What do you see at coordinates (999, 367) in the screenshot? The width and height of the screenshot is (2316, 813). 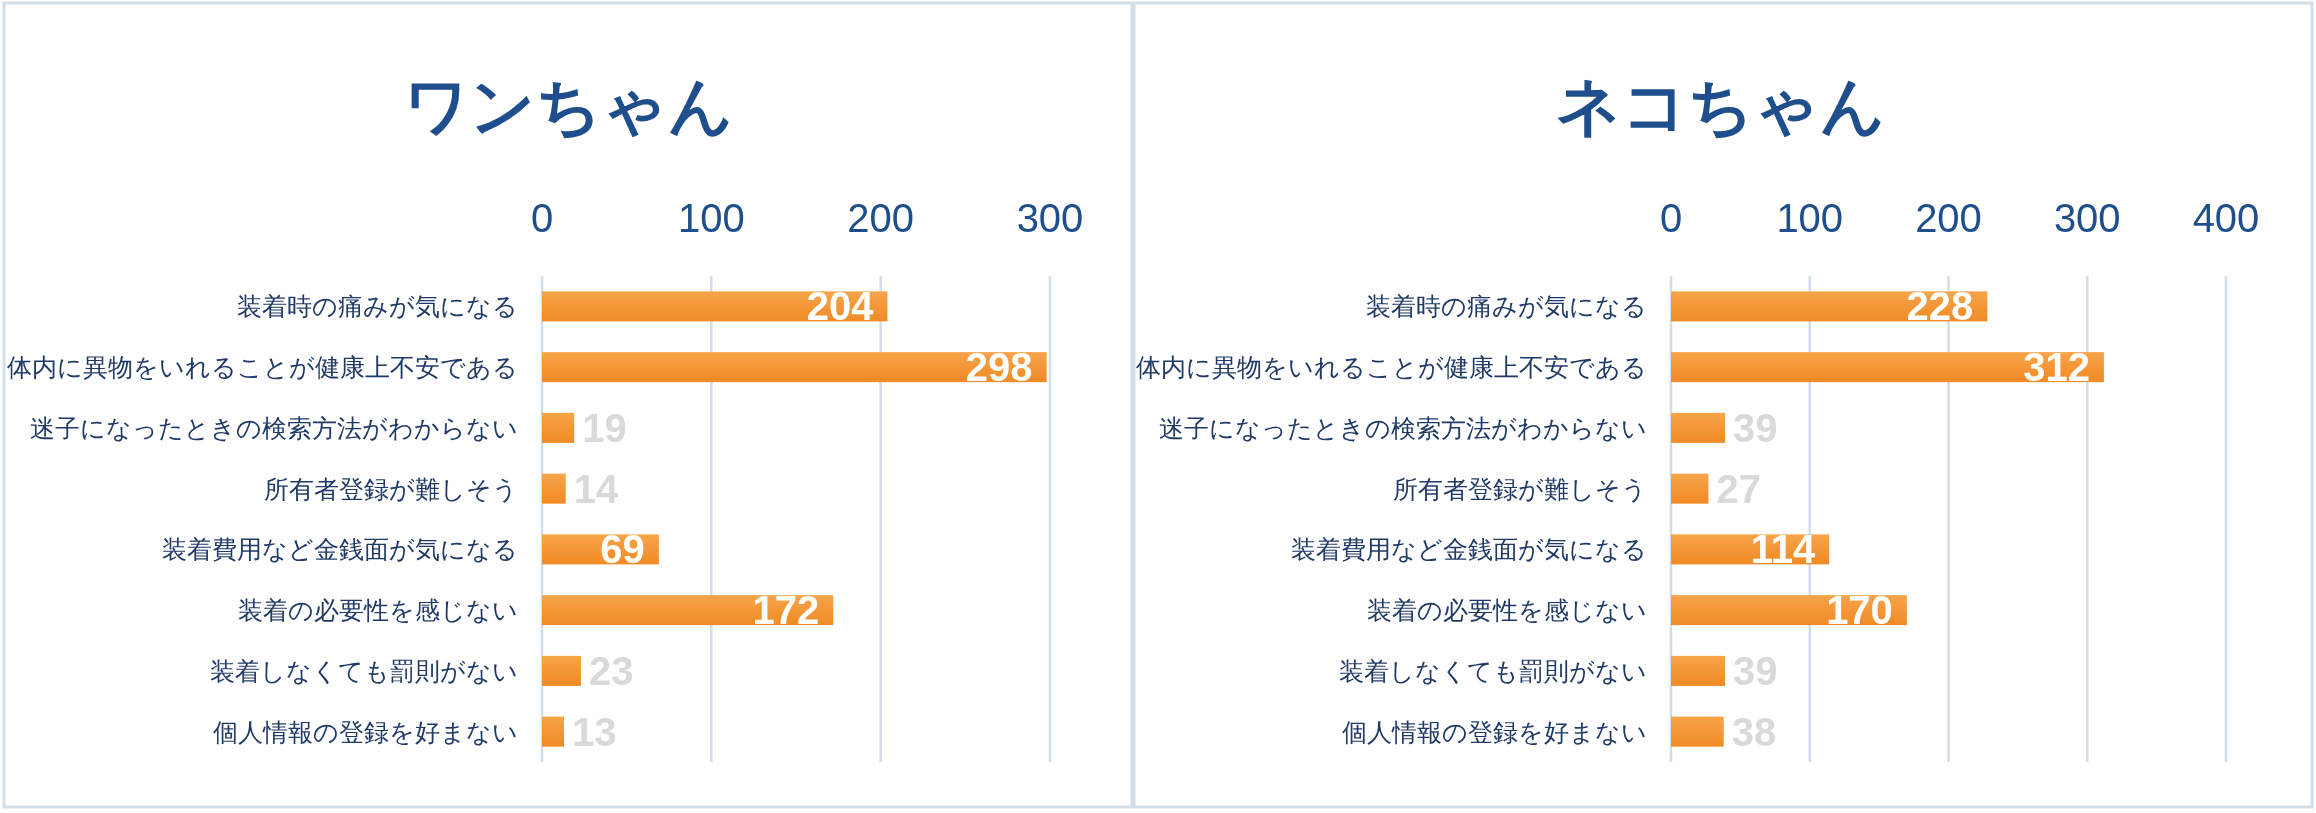 I see `data-label: 298` at bounding box center [999, 367].